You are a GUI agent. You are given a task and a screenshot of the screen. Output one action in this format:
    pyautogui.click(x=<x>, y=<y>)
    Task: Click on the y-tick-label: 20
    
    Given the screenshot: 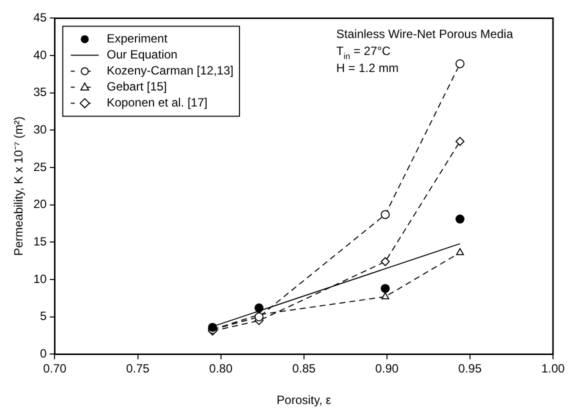 What is the action you would take?
    pyautogui.click(x=40, y=204)
    